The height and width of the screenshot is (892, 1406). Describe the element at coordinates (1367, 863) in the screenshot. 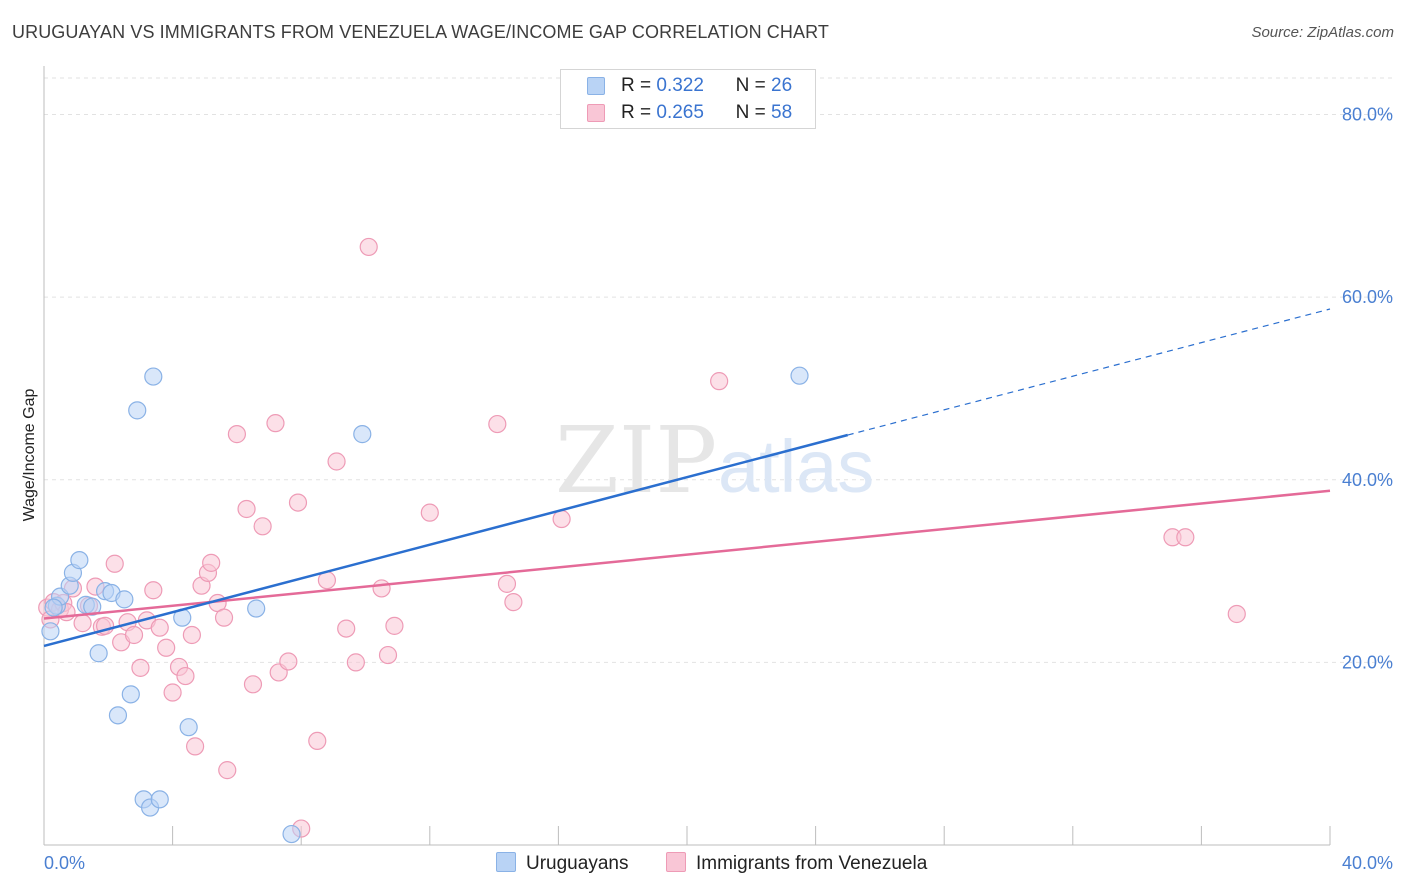

I see `x-tick-label-max: 40.0%` at that location.